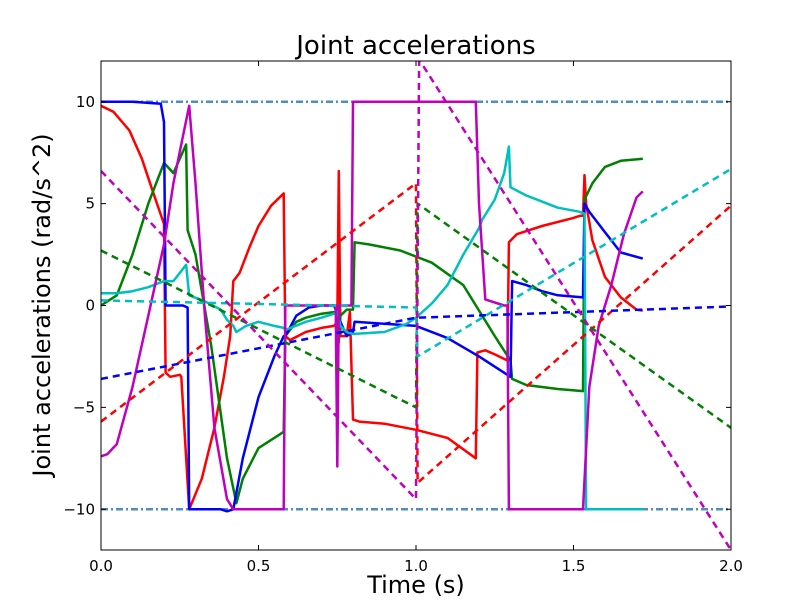 This screenshot has width=812, height=612. What do you see at coordinates (79, 509) in the screenshot?
I see `y-tick-label: −10` at bounding box center [79, 509].